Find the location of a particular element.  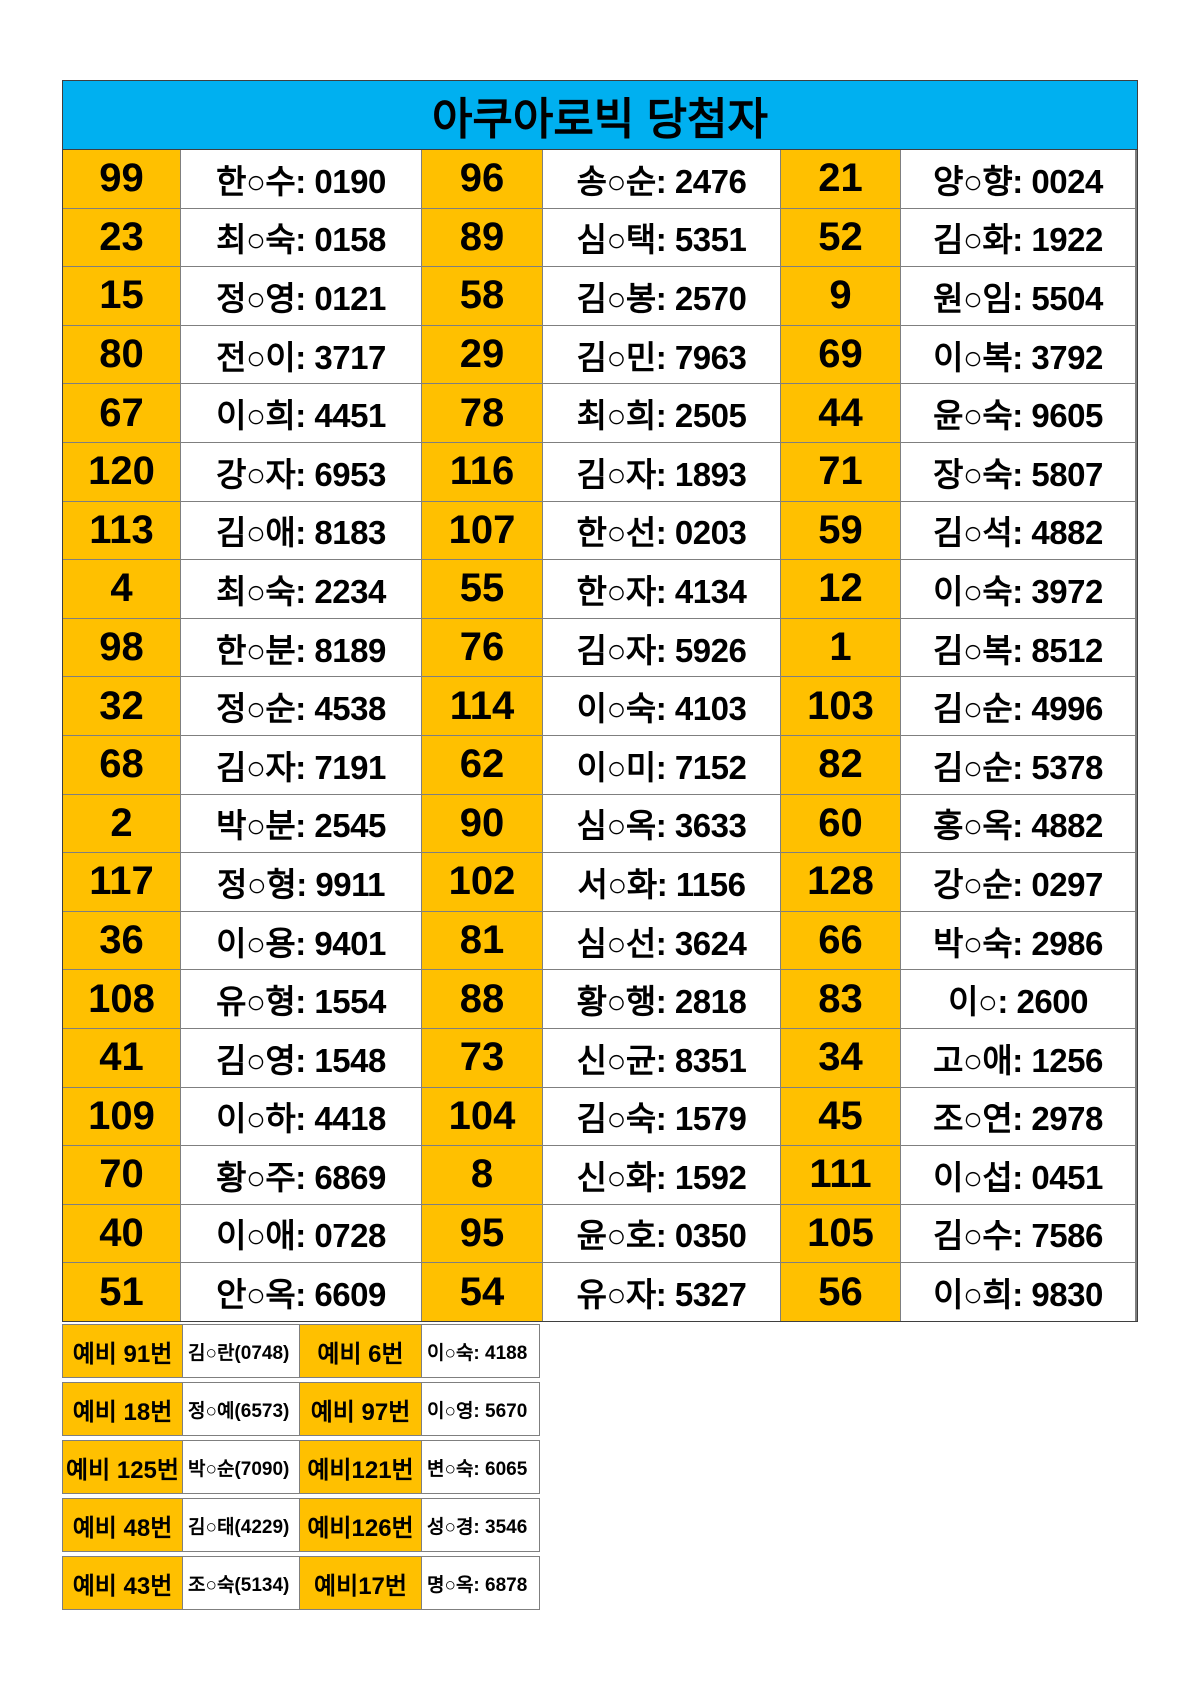

winner-number-cell: 113 is located at coordinates (121, 530).